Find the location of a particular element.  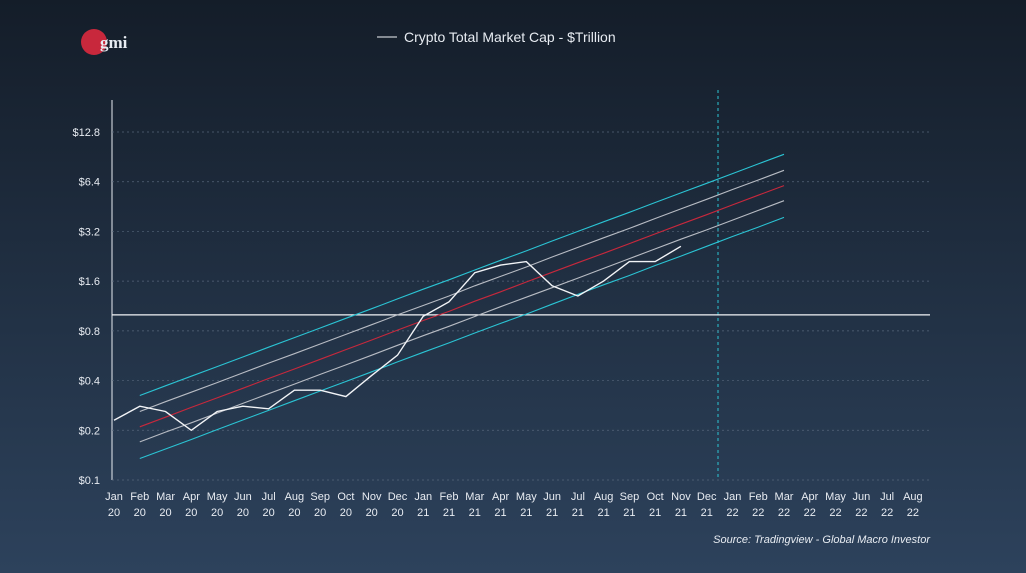

x-tick-label: Jun 20 is located at coordinates (243, 505).